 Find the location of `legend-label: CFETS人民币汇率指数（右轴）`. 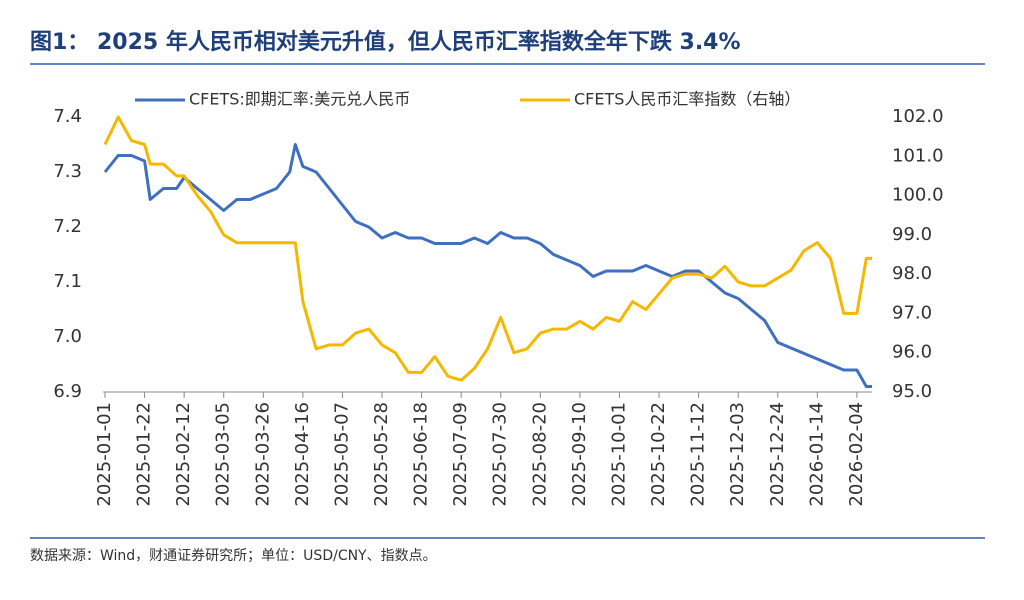

legend-label: CFETS人民币汇率指数（右轴） is located at coordinates (687, 99).